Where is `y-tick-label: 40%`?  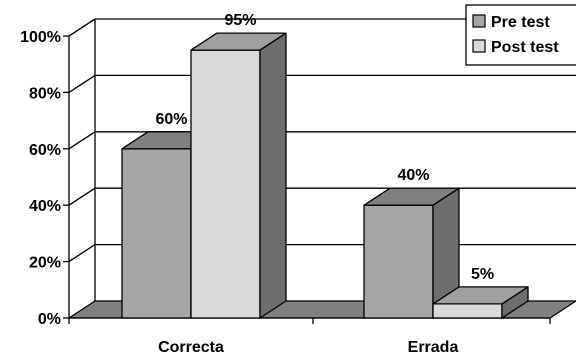
y-tick-label: 40% is located at coordinates (45, 206).